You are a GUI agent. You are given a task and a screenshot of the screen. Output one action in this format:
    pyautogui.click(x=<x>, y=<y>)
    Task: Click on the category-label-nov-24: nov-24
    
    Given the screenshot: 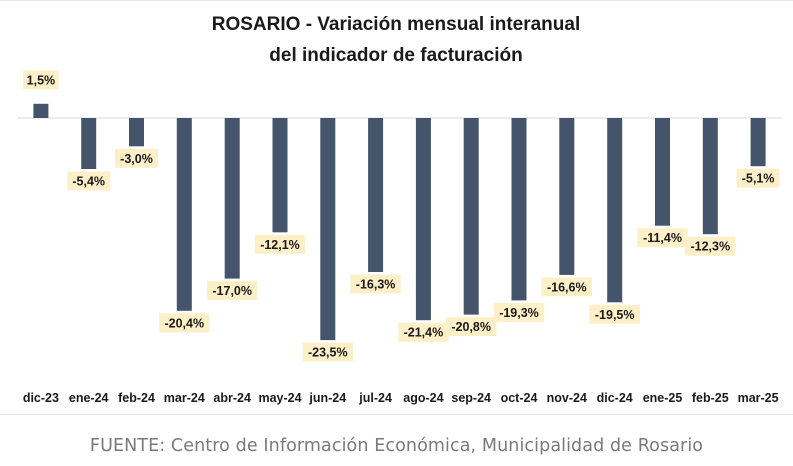 What is the action you would take?
    pyautogui.click(x=567, y=398)
    